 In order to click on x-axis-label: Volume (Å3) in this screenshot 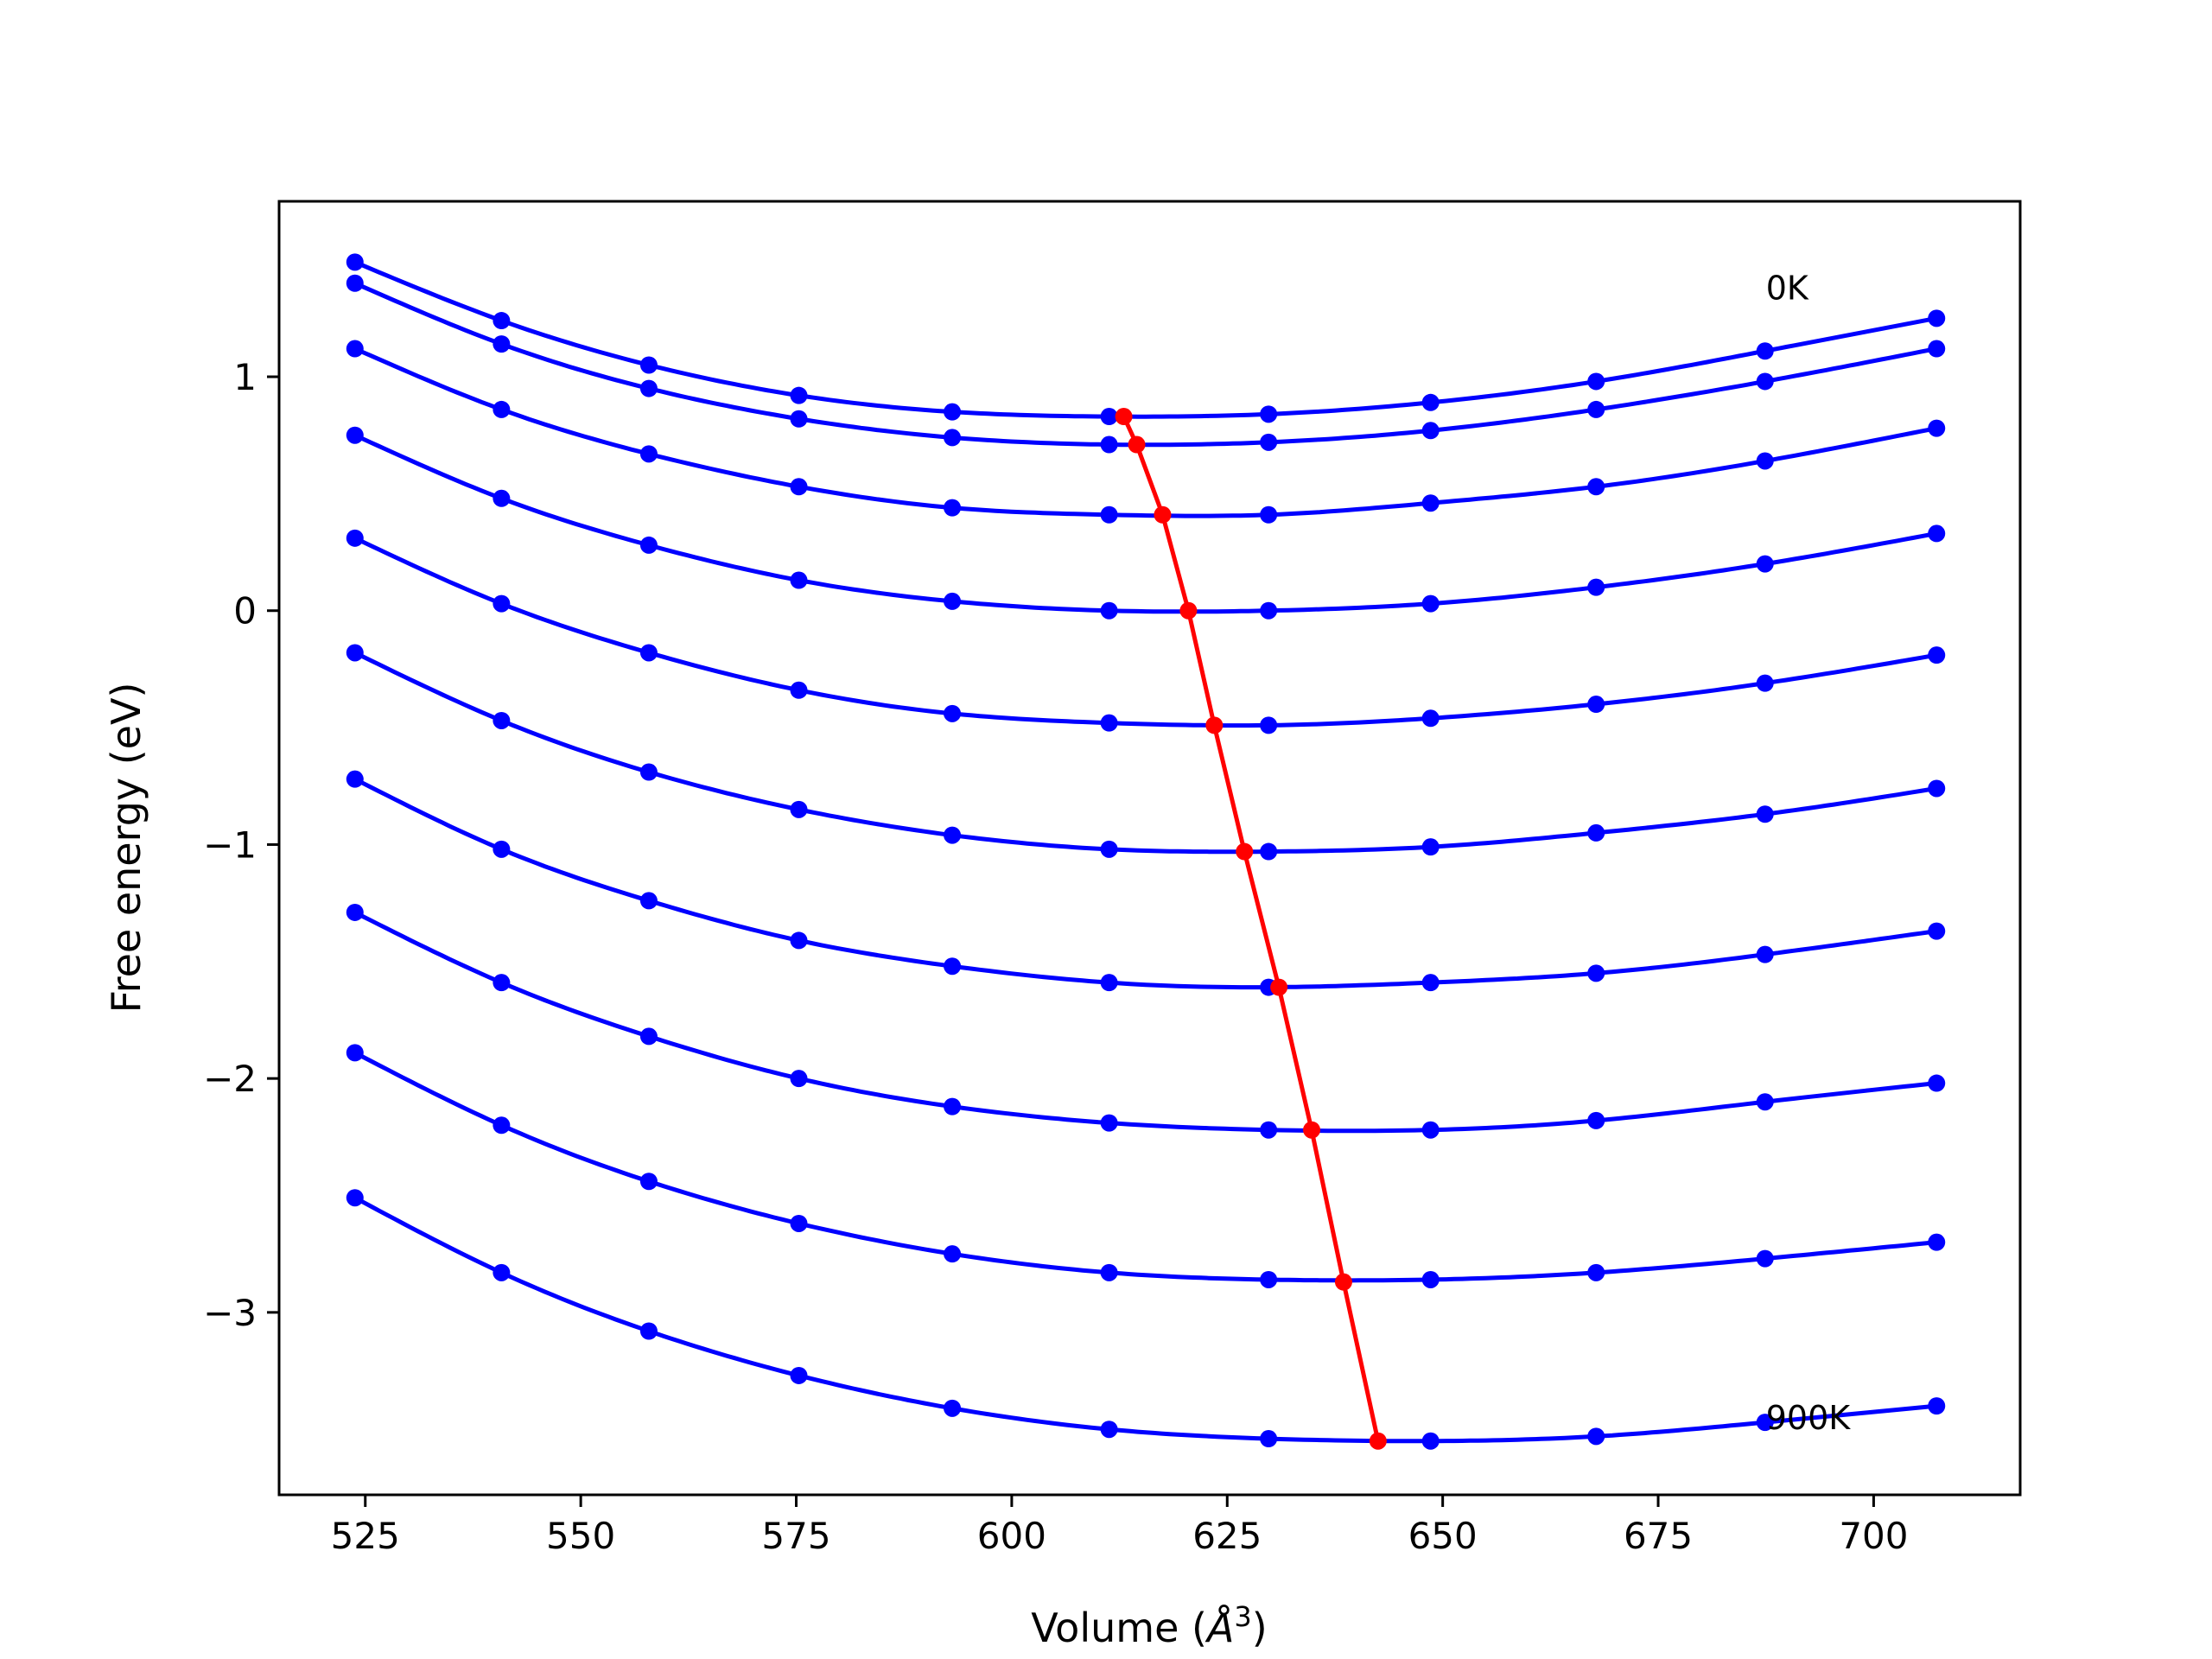, I will do `click(1149, 1625)`.